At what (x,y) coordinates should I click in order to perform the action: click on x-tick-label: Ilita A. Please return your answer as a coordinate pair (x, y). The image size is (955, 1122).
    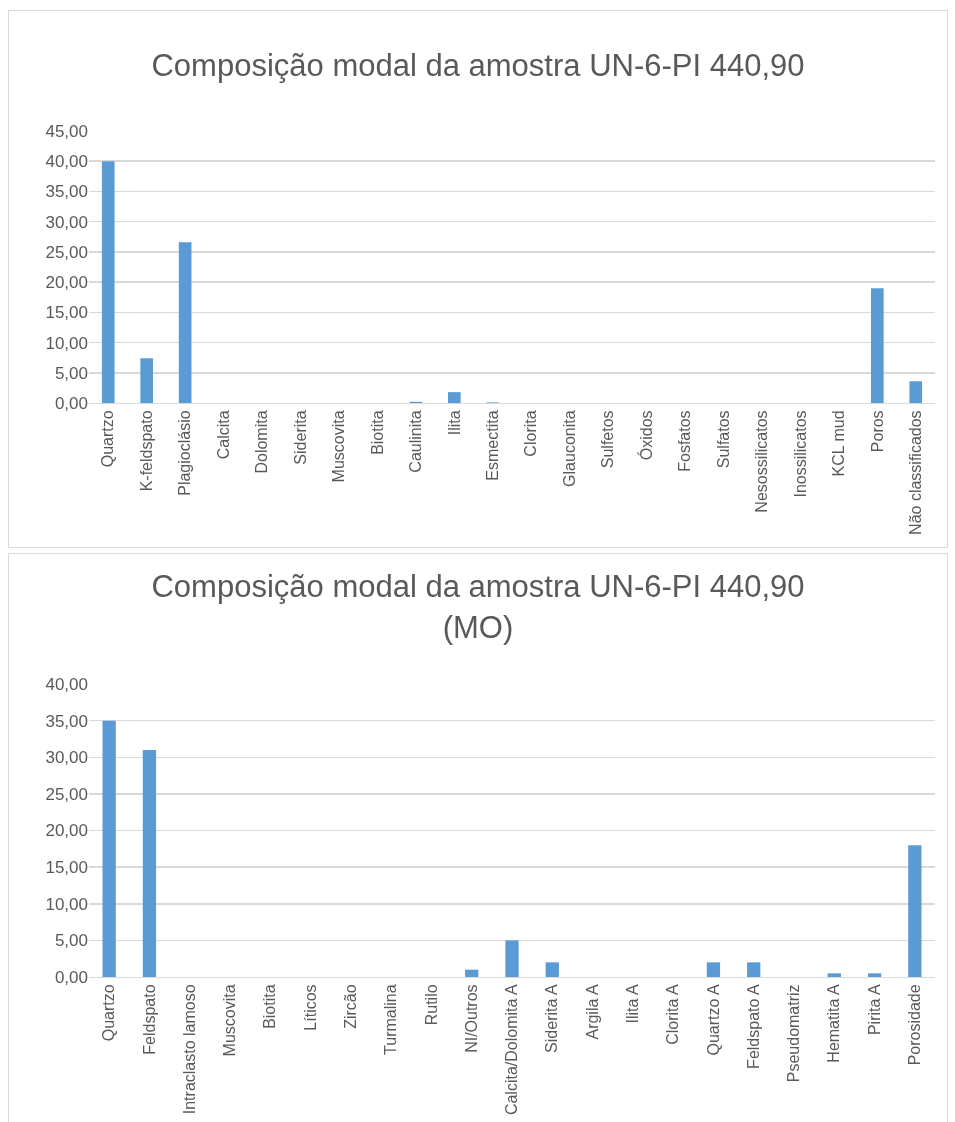
    Looking at the image, I should click on (633, 1004).